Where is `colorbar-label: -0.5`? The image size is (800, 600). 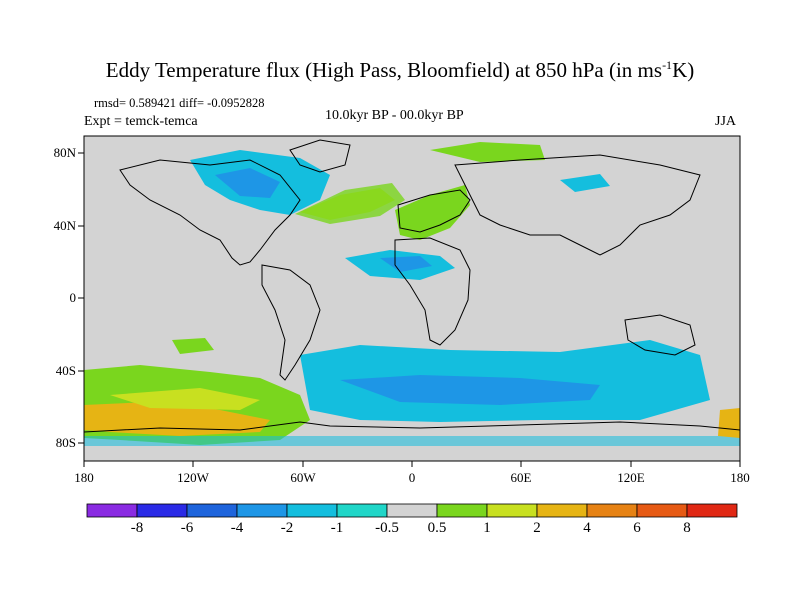
colorbar-label: -0.5 is located at coordinates (387, 528).